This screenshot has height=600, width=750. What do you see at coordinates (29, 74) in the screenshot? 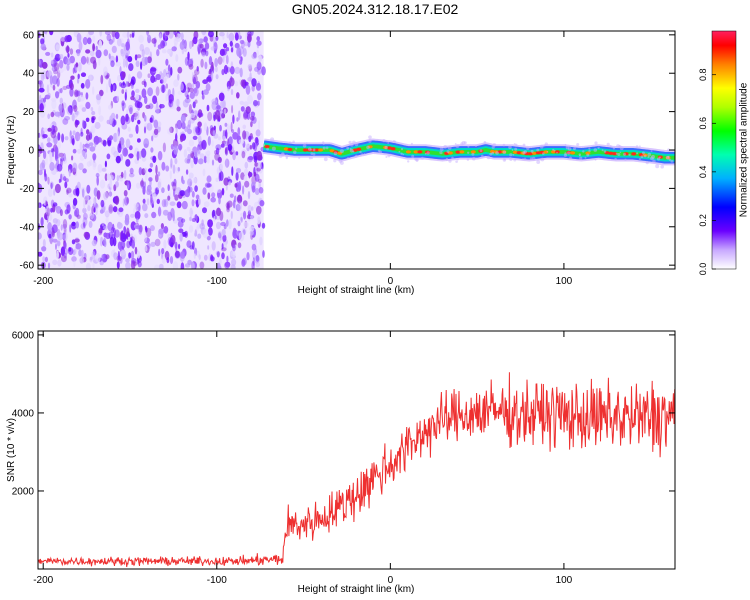
I see `y-tick-label: 40` at bounding box center [29, 74].